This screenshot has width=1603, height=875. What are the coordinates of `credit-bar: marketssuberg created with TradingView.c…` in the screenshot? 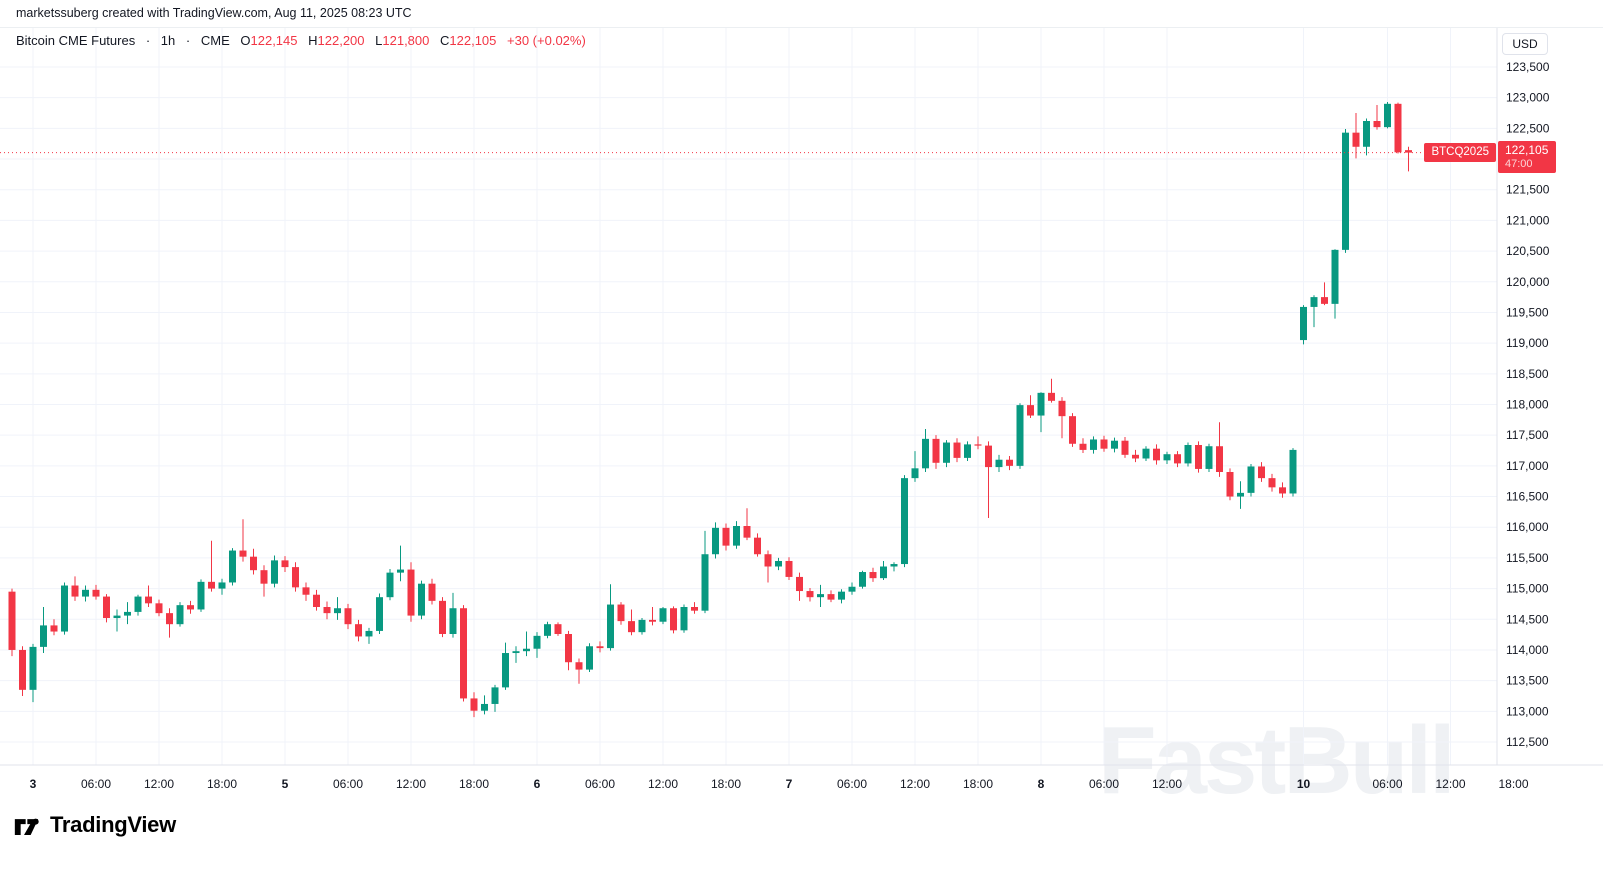 It's located at (801, 14).